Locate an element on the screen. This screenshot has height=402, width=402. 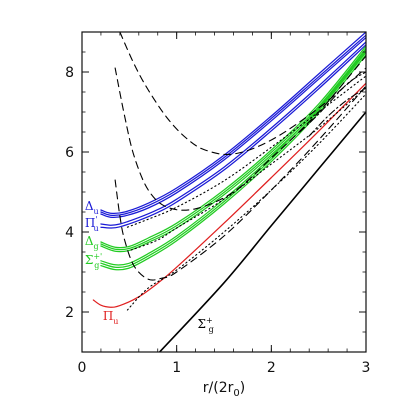
y-tick-label: 8 is located at coordinates (69, 73).